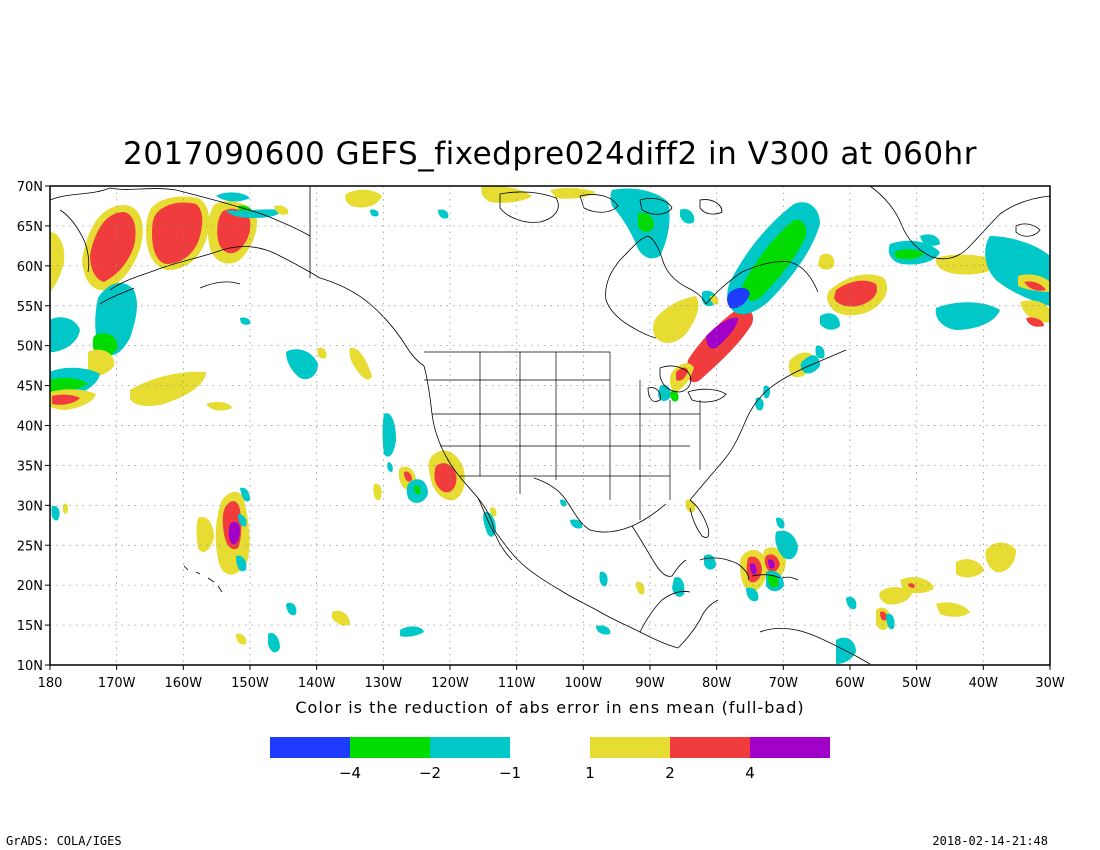  What do you see at coordinates (64, 841) in the screenshot?
I see `software-credit: GrADS: COLA/IGES` at bounding box center [64, 841].